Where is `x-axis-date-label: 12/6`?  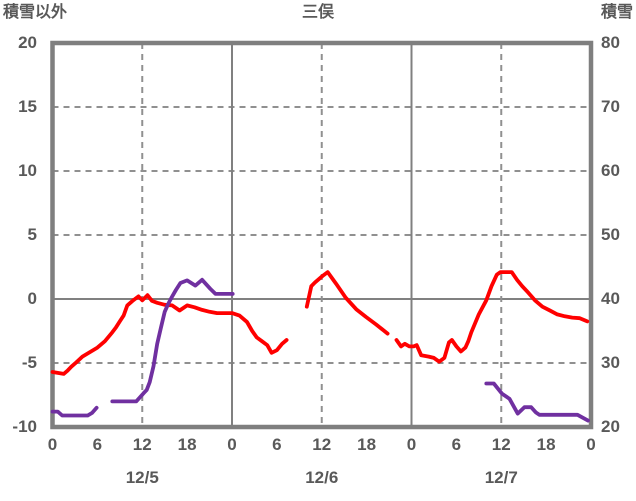 x-axis-date-label: 12/6 is located at coordinates (322, 477).